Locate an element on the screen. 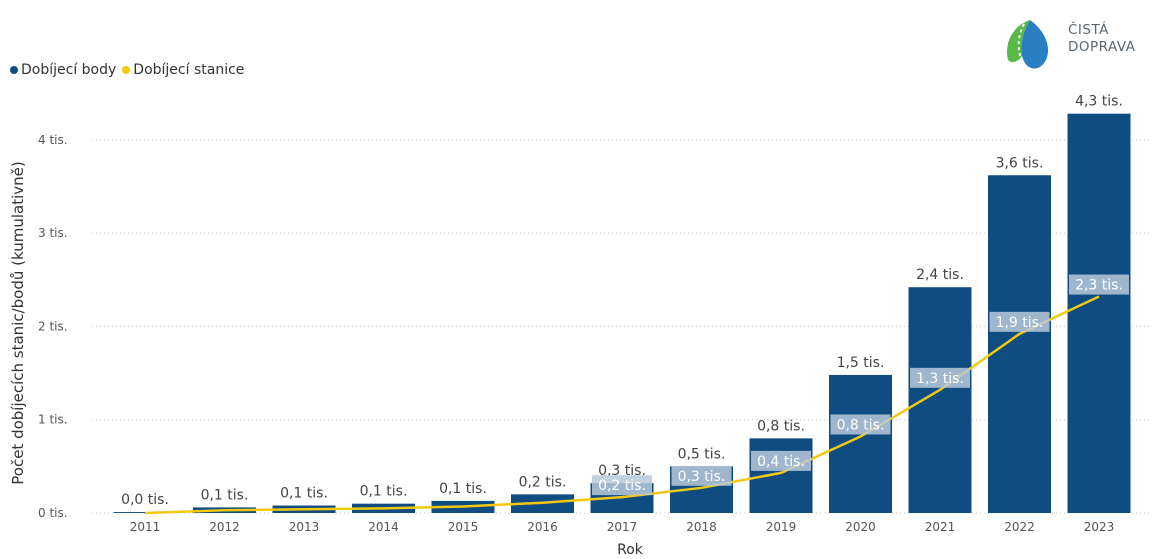 This screenshot has width=1158, height=559. legend: Dobíjecí body Dobíjecí stanice is located at coordinates (130, 70).